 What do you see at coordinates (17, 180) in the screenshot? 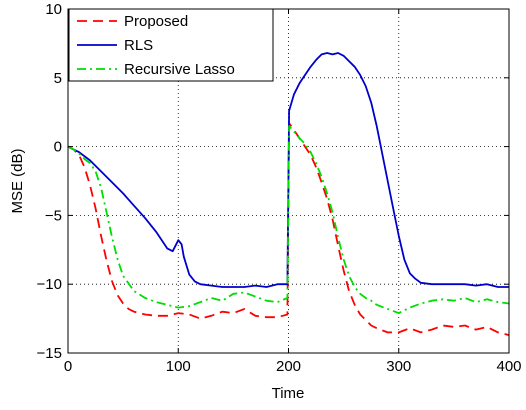
I see `y-axis-label: MSE (dB)` at bounding box center [17, 180].